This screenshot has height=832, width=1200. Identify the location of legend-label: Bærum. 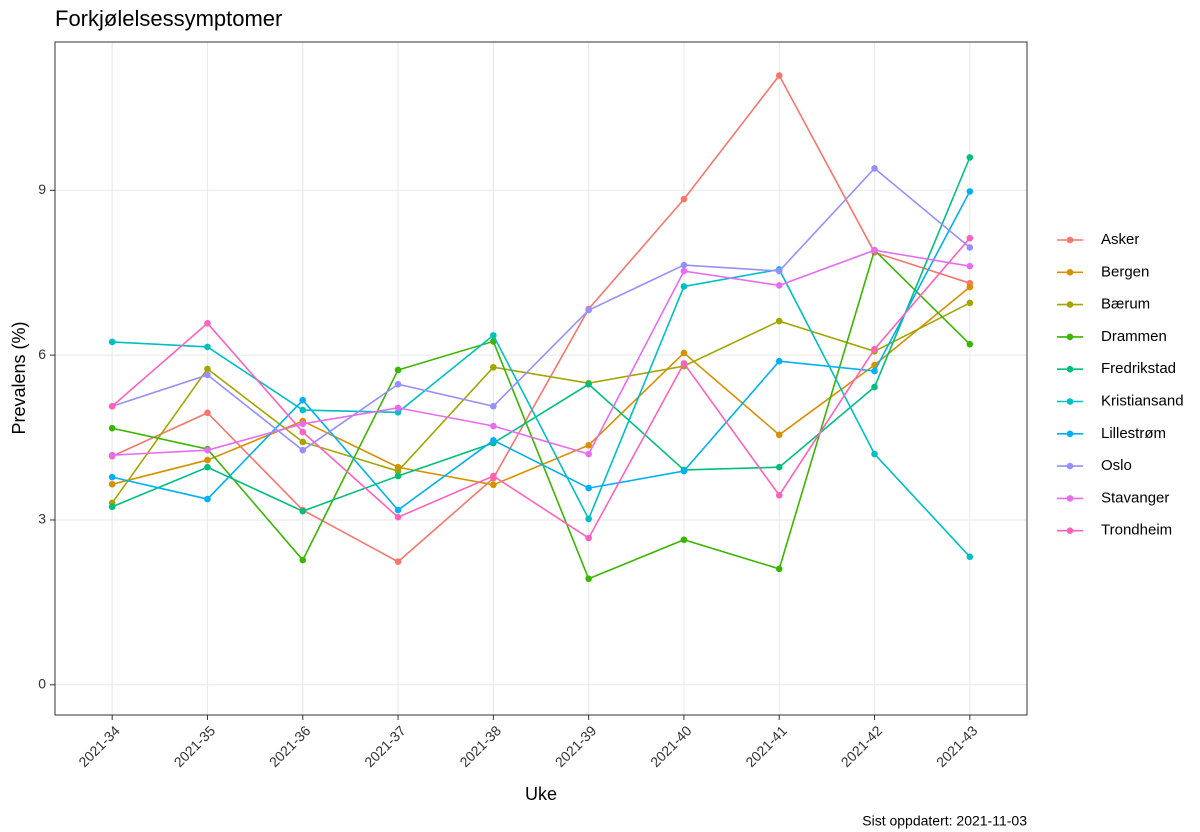
(1125, 304).